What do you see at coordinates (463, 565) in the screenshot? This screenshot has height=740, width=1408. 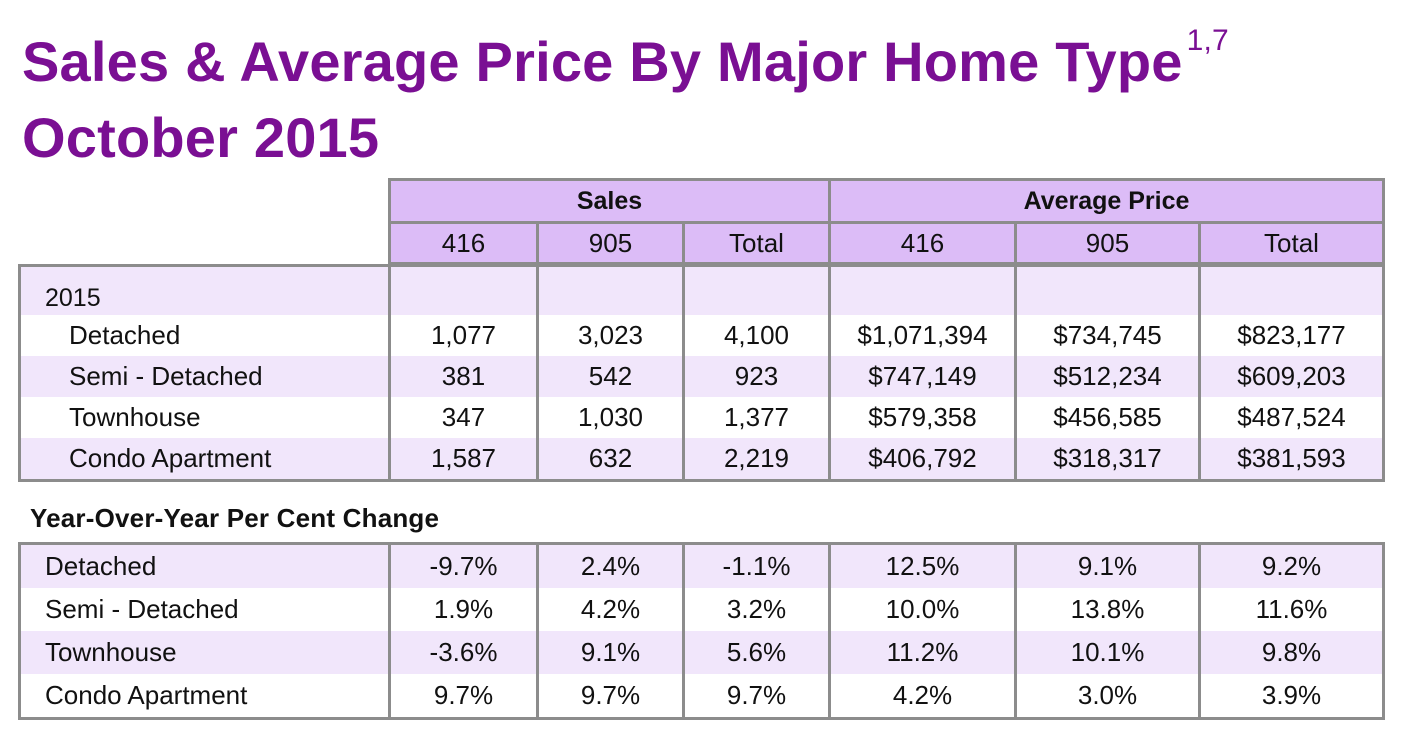 I see `sales-416-change-cell: -9.7%` at bounding box center [463, 565].